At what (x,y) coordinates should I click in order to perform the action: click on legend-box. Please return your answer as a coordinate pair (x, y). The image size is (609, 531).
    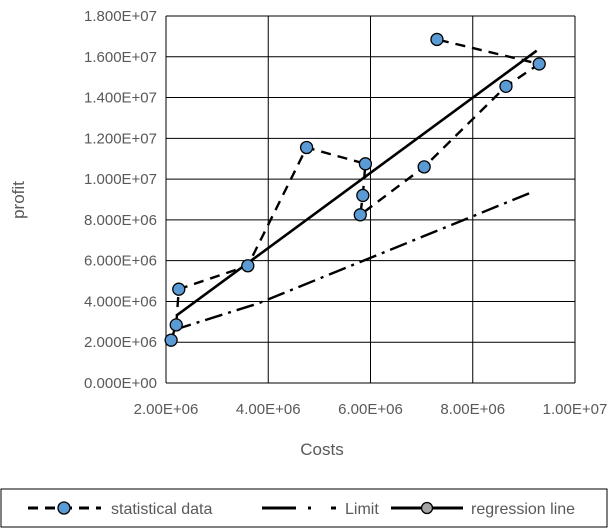
    Looking at the image, I should click on (304, 508).